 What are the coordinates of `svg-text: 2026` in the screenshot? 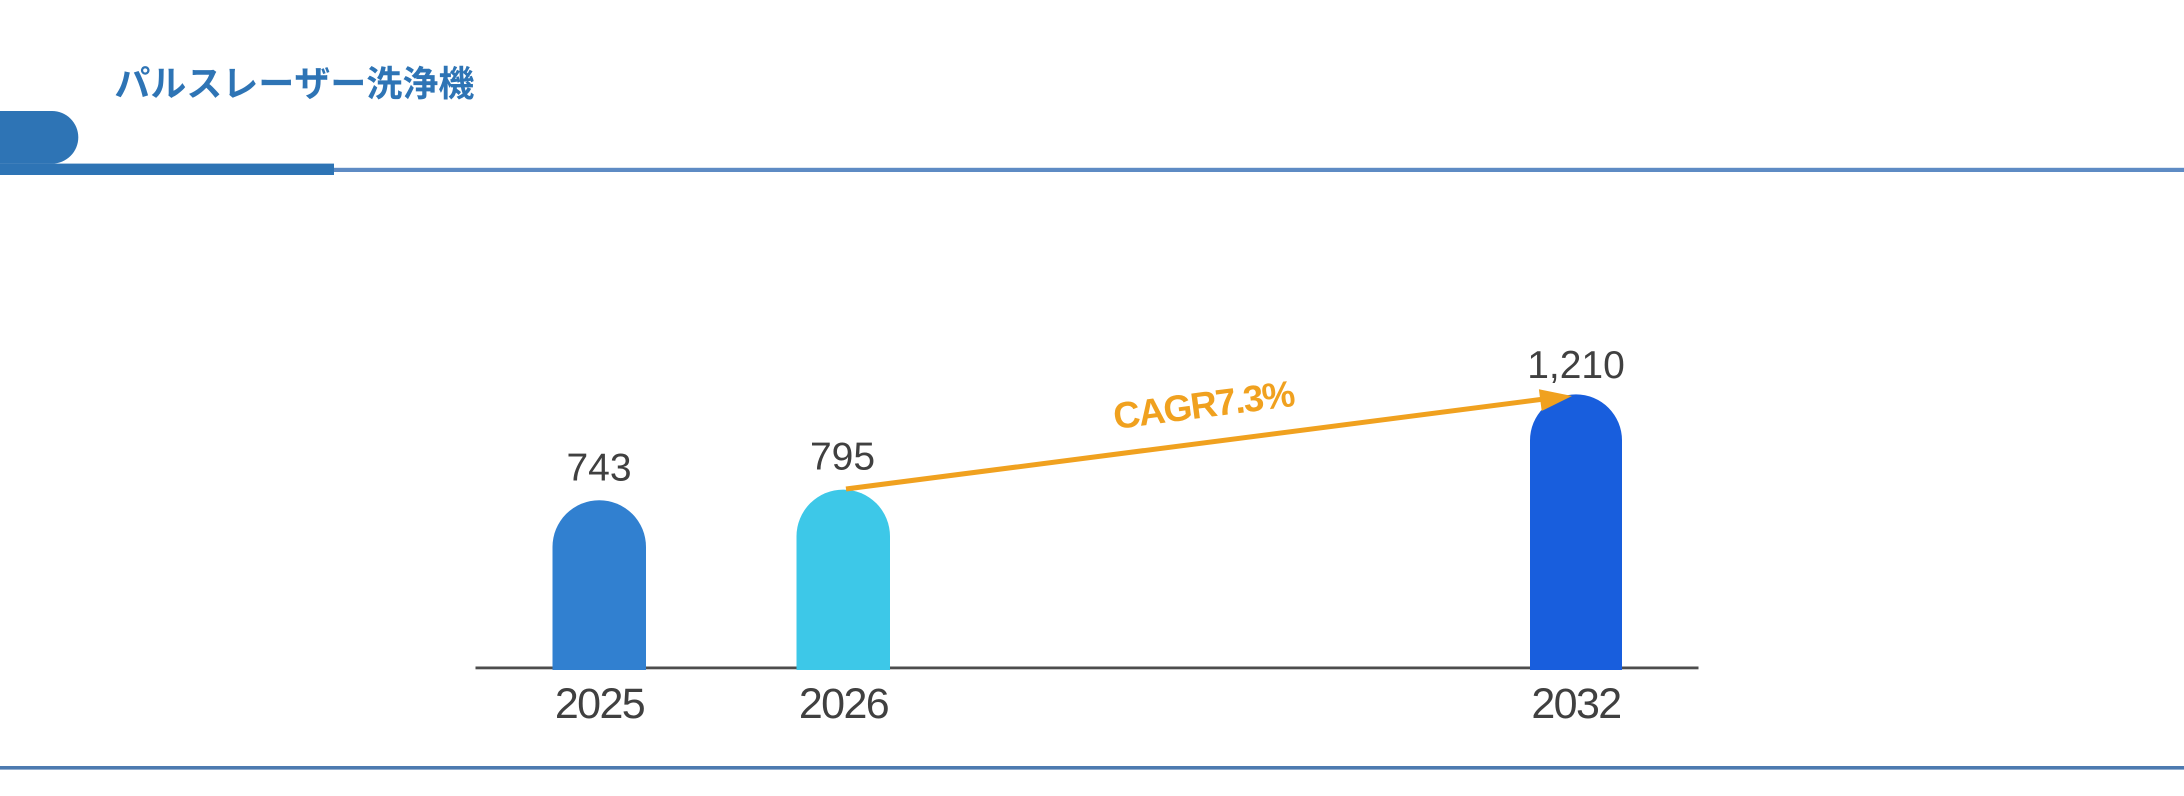 It's located at (844, 704).